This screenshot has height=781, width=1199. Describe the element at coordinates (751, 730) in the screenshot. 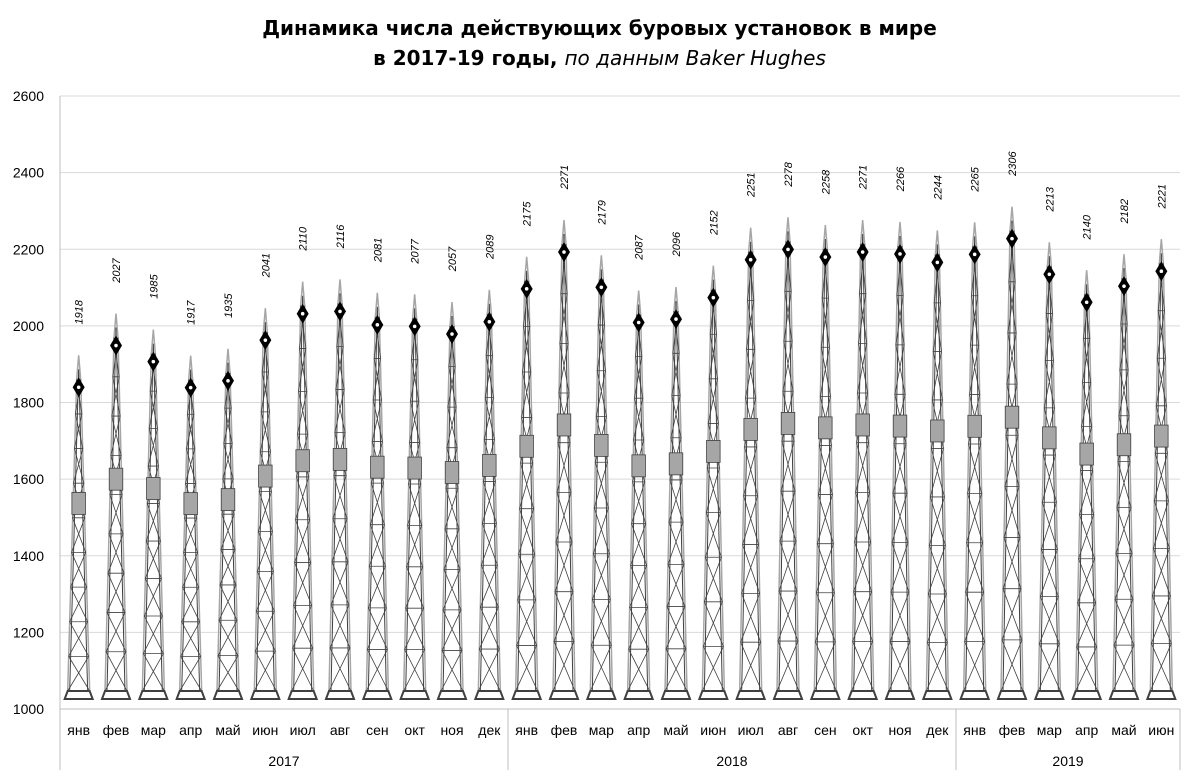

I see `x-tick-label: июл` at that location.